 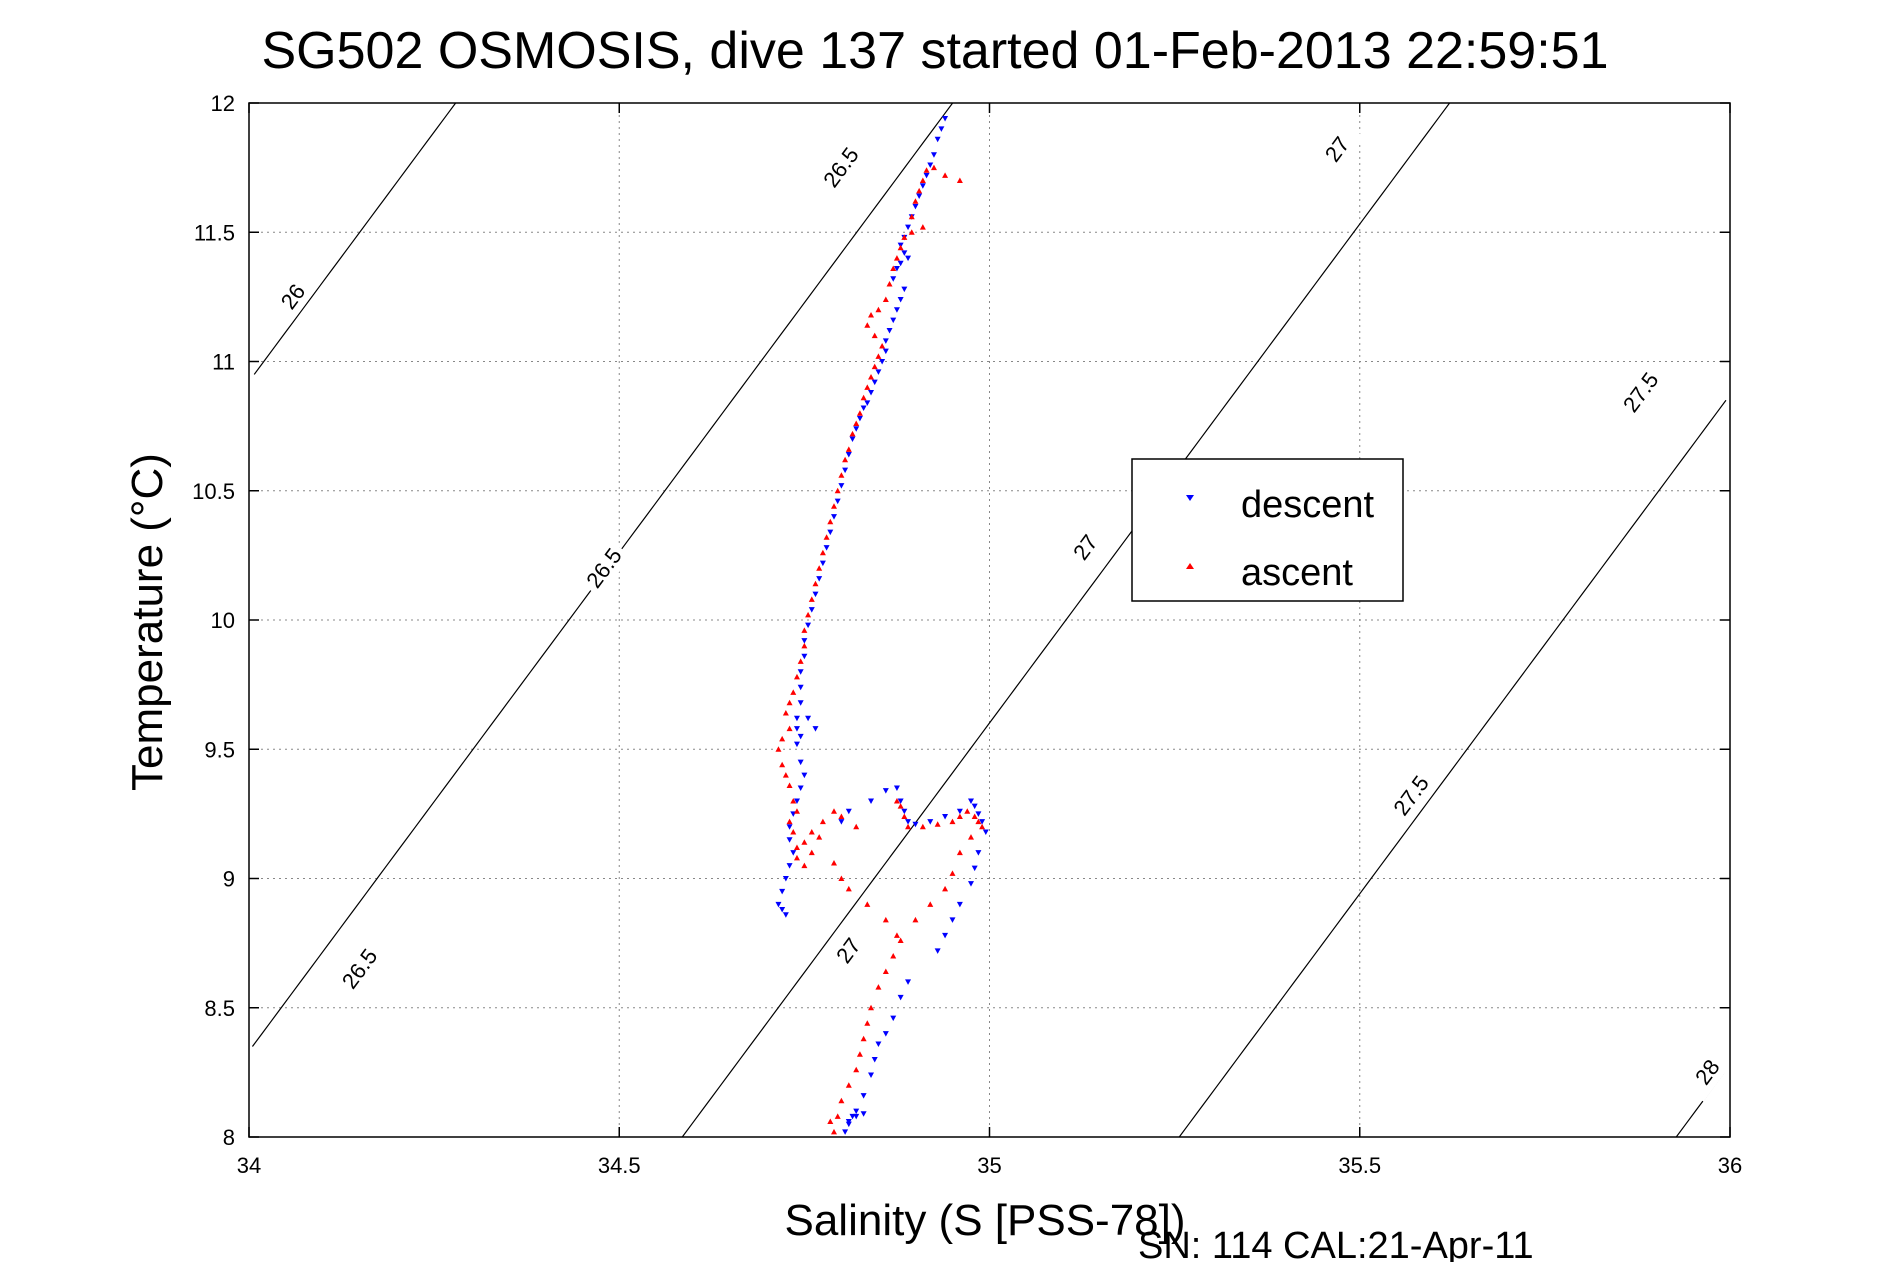 What do you see at coordinates (249, 1165) in the screenshot?
I see `x-tick-label: 34` at bounding box center [249, 1165].